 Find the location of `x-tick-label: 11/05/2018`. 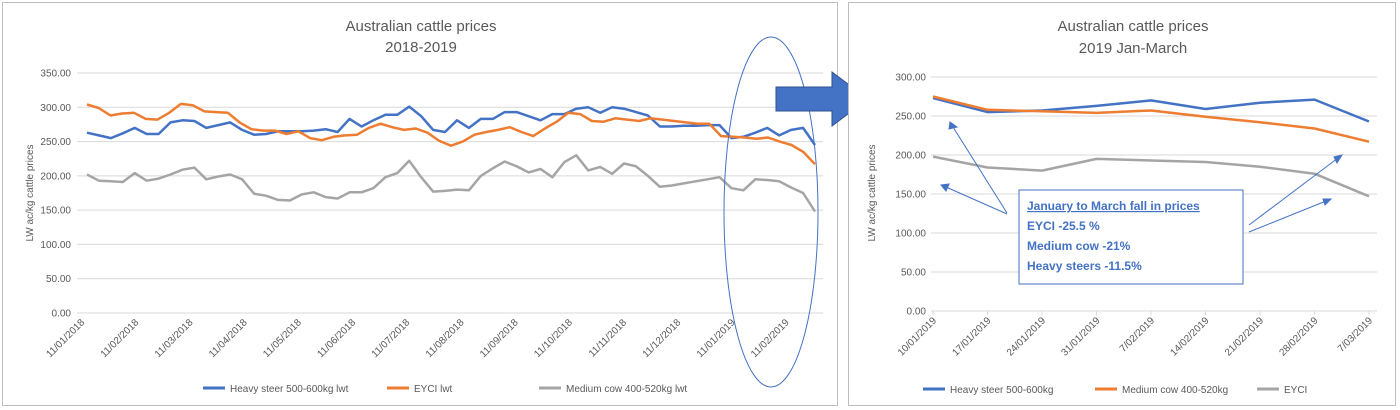

x-tick-label: 11/05/2018 is located at coordinates (282, 338).